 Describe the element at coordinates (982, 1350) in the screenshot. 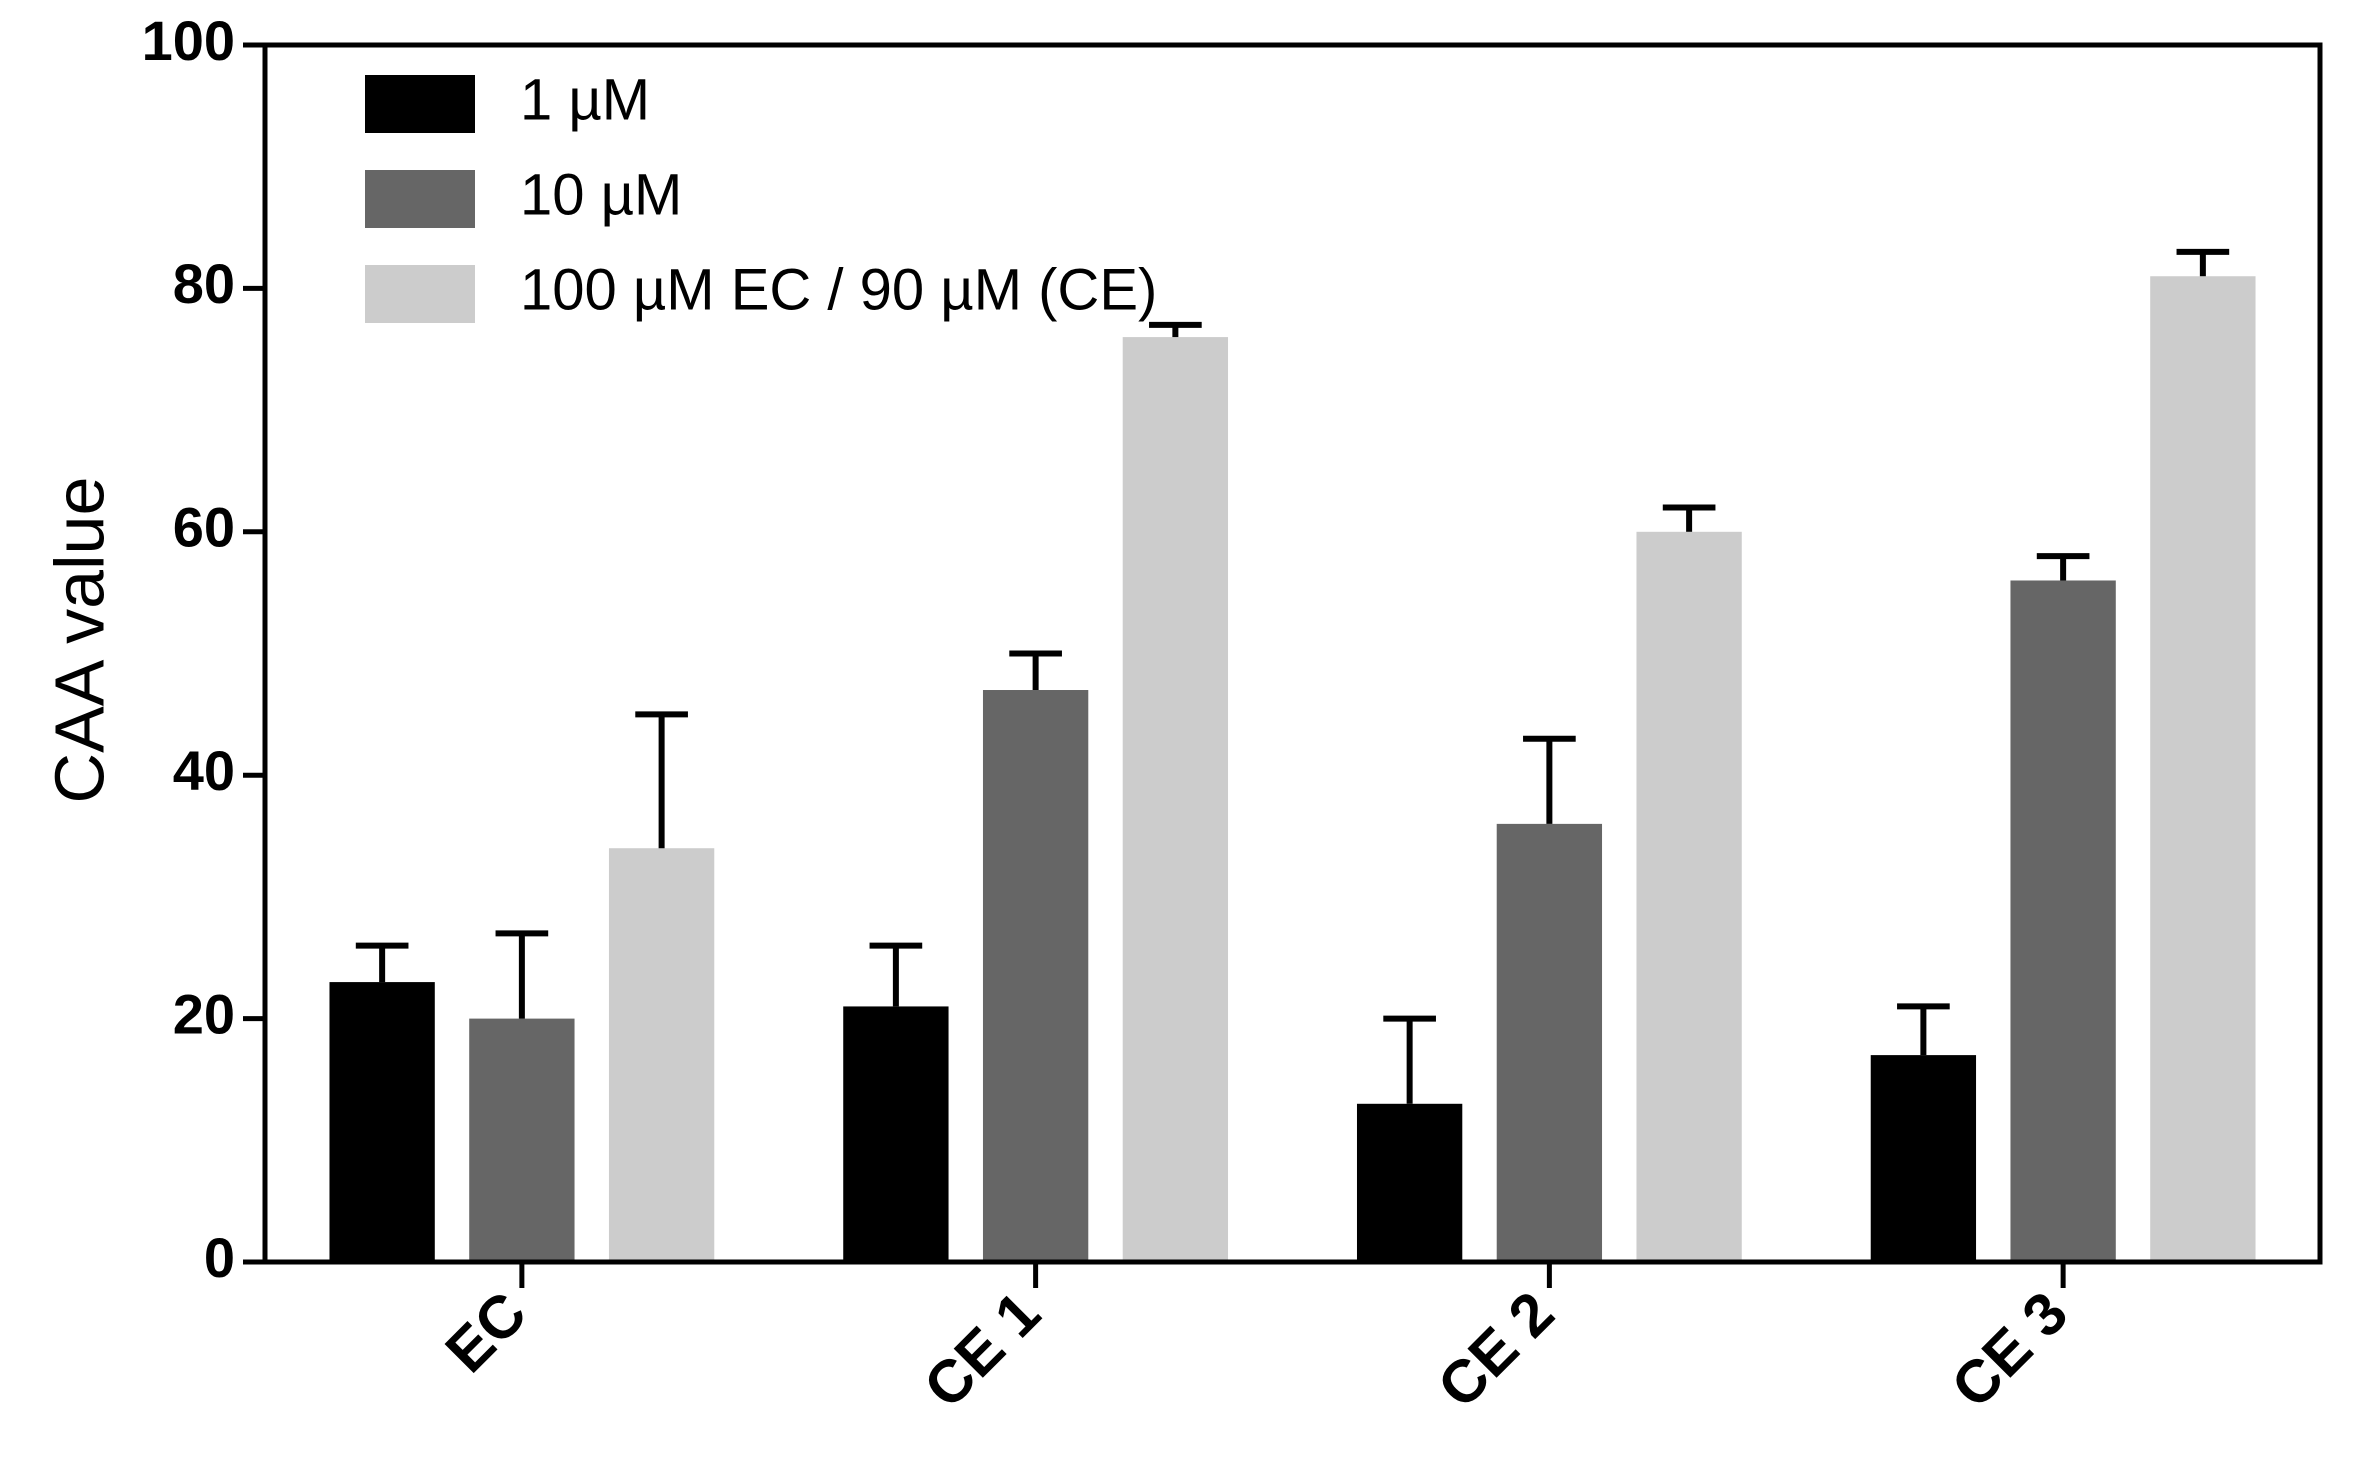

I see `x-tick-label-ce1: CE 1` at that location.